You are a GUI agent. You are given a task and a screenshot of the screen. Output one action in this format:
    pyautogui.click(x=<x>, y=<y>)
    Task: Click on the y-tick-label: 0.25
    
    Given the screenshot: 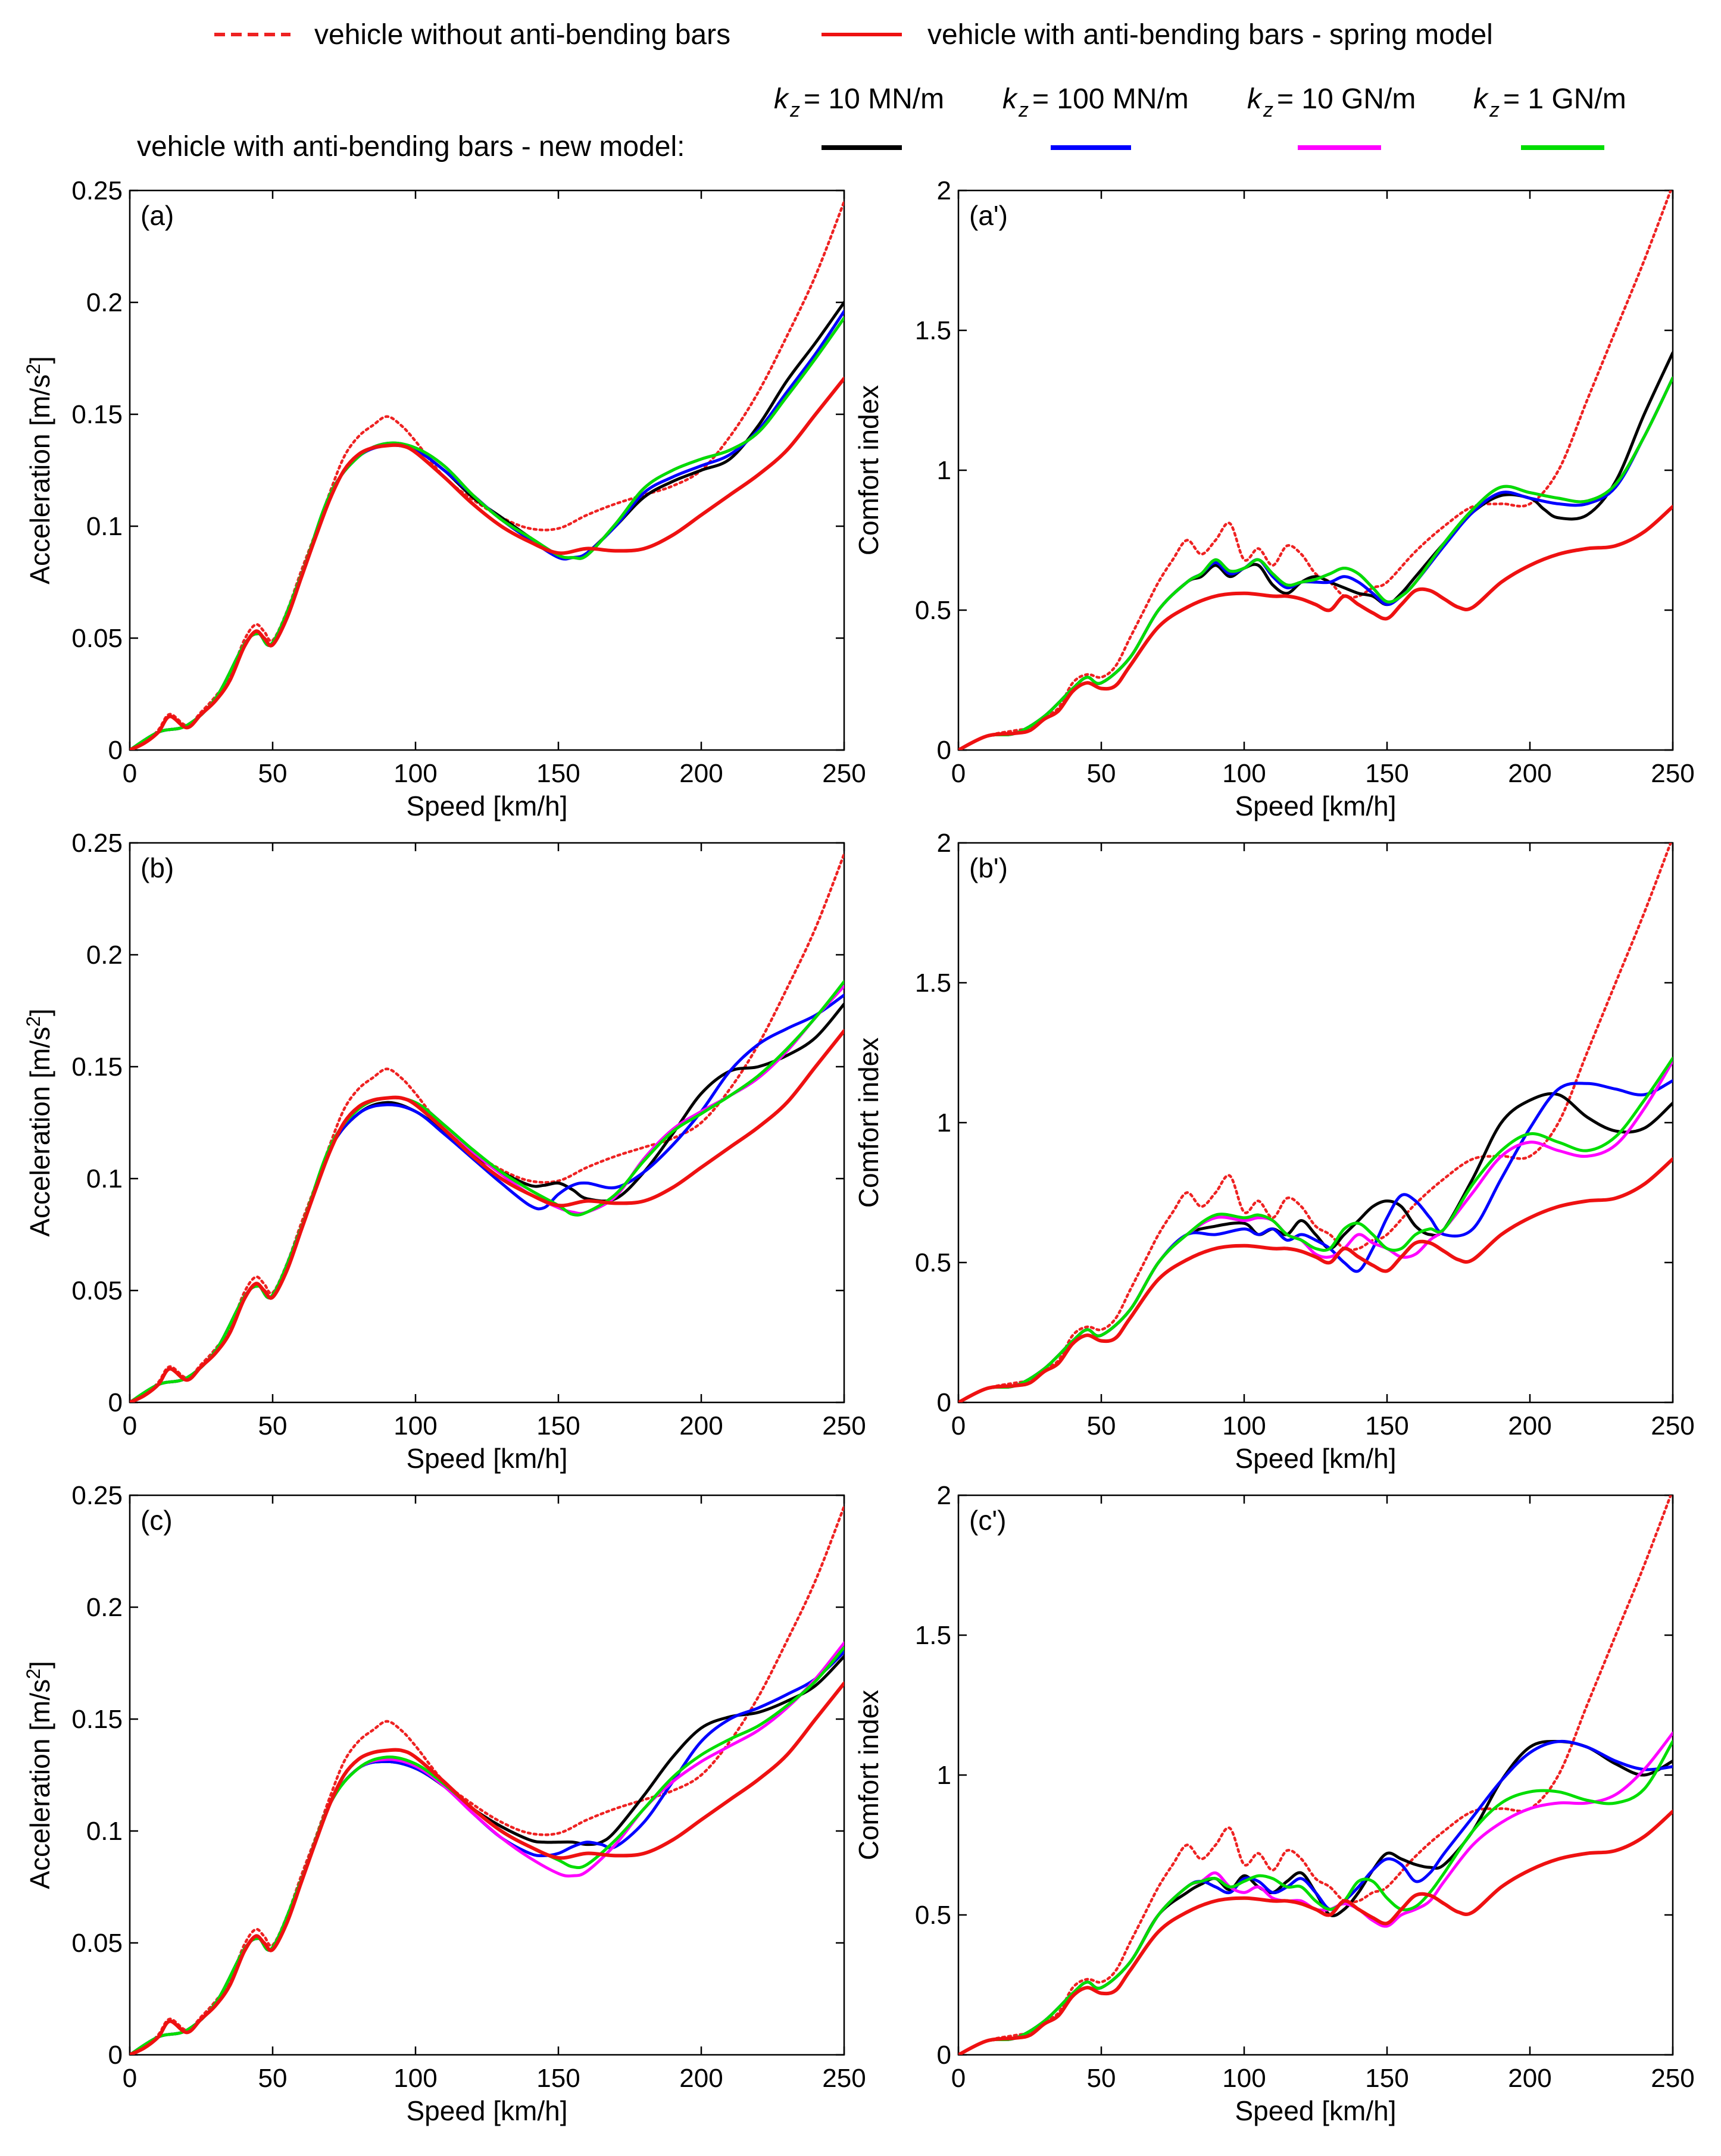 What is the action you would take?
    pyautogui.click(x=97, y=1495)
    